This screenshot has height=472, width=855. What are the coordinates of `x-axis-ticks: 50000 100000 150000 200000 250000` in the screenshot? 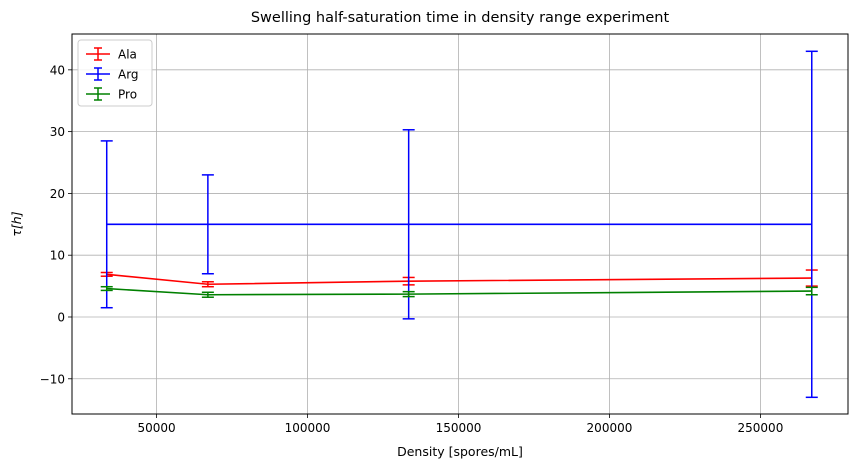 It's located at (460, 424).